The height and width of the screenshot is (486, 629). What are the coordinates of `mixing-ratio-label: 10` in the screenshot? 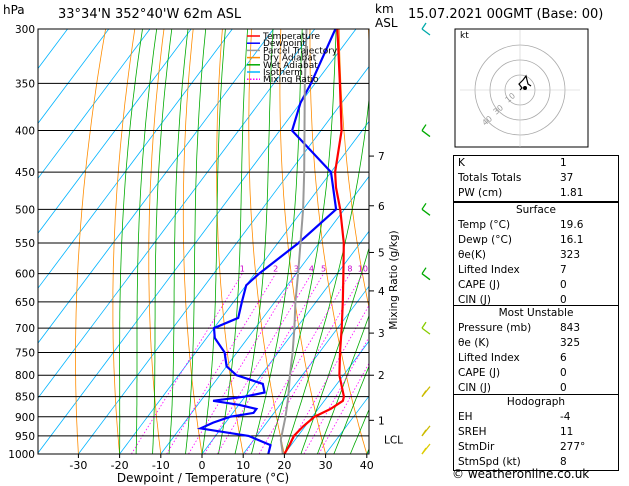 It's located at (363, 269).